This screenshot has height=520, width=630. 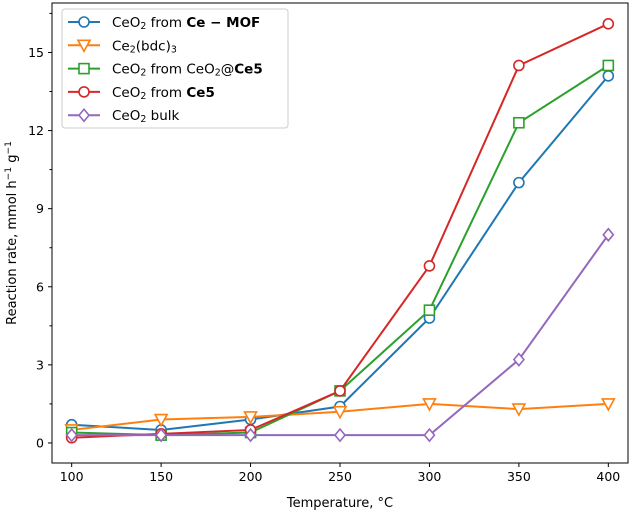 What do you see at coordinates (223, 23) in the screenshot?
I see `label-segment: Ce − MOF` at bounding box center [223, 23].